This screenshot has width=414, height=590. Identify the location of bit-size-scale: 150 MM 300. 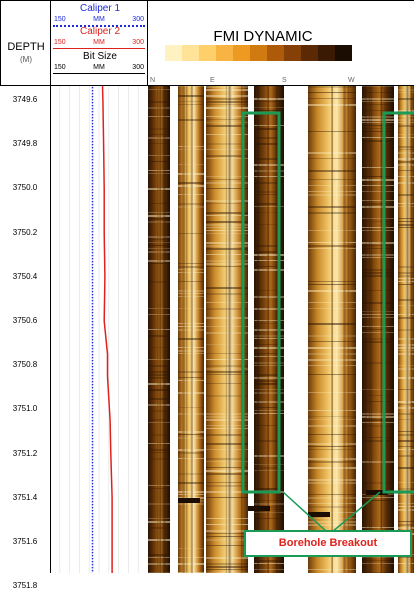
(99, 67).